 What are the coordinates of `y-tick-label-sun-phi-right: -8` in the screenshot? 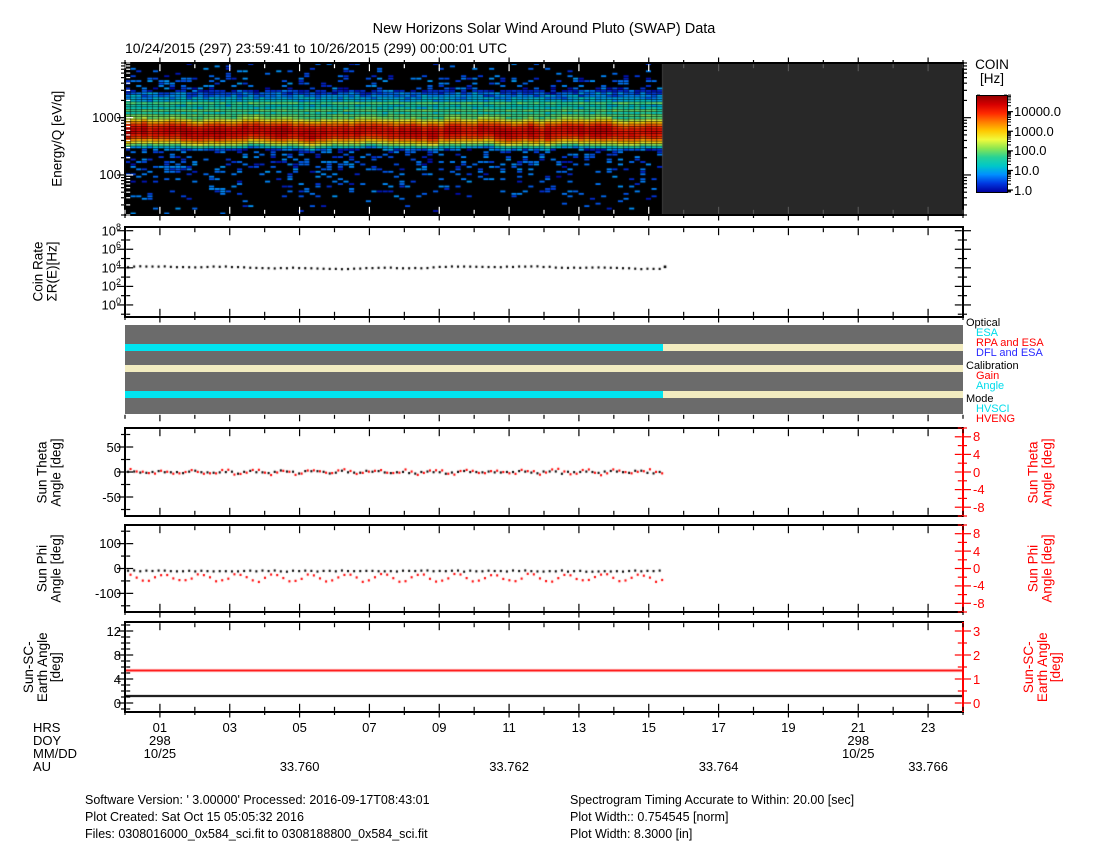 It's located at (979, 603).